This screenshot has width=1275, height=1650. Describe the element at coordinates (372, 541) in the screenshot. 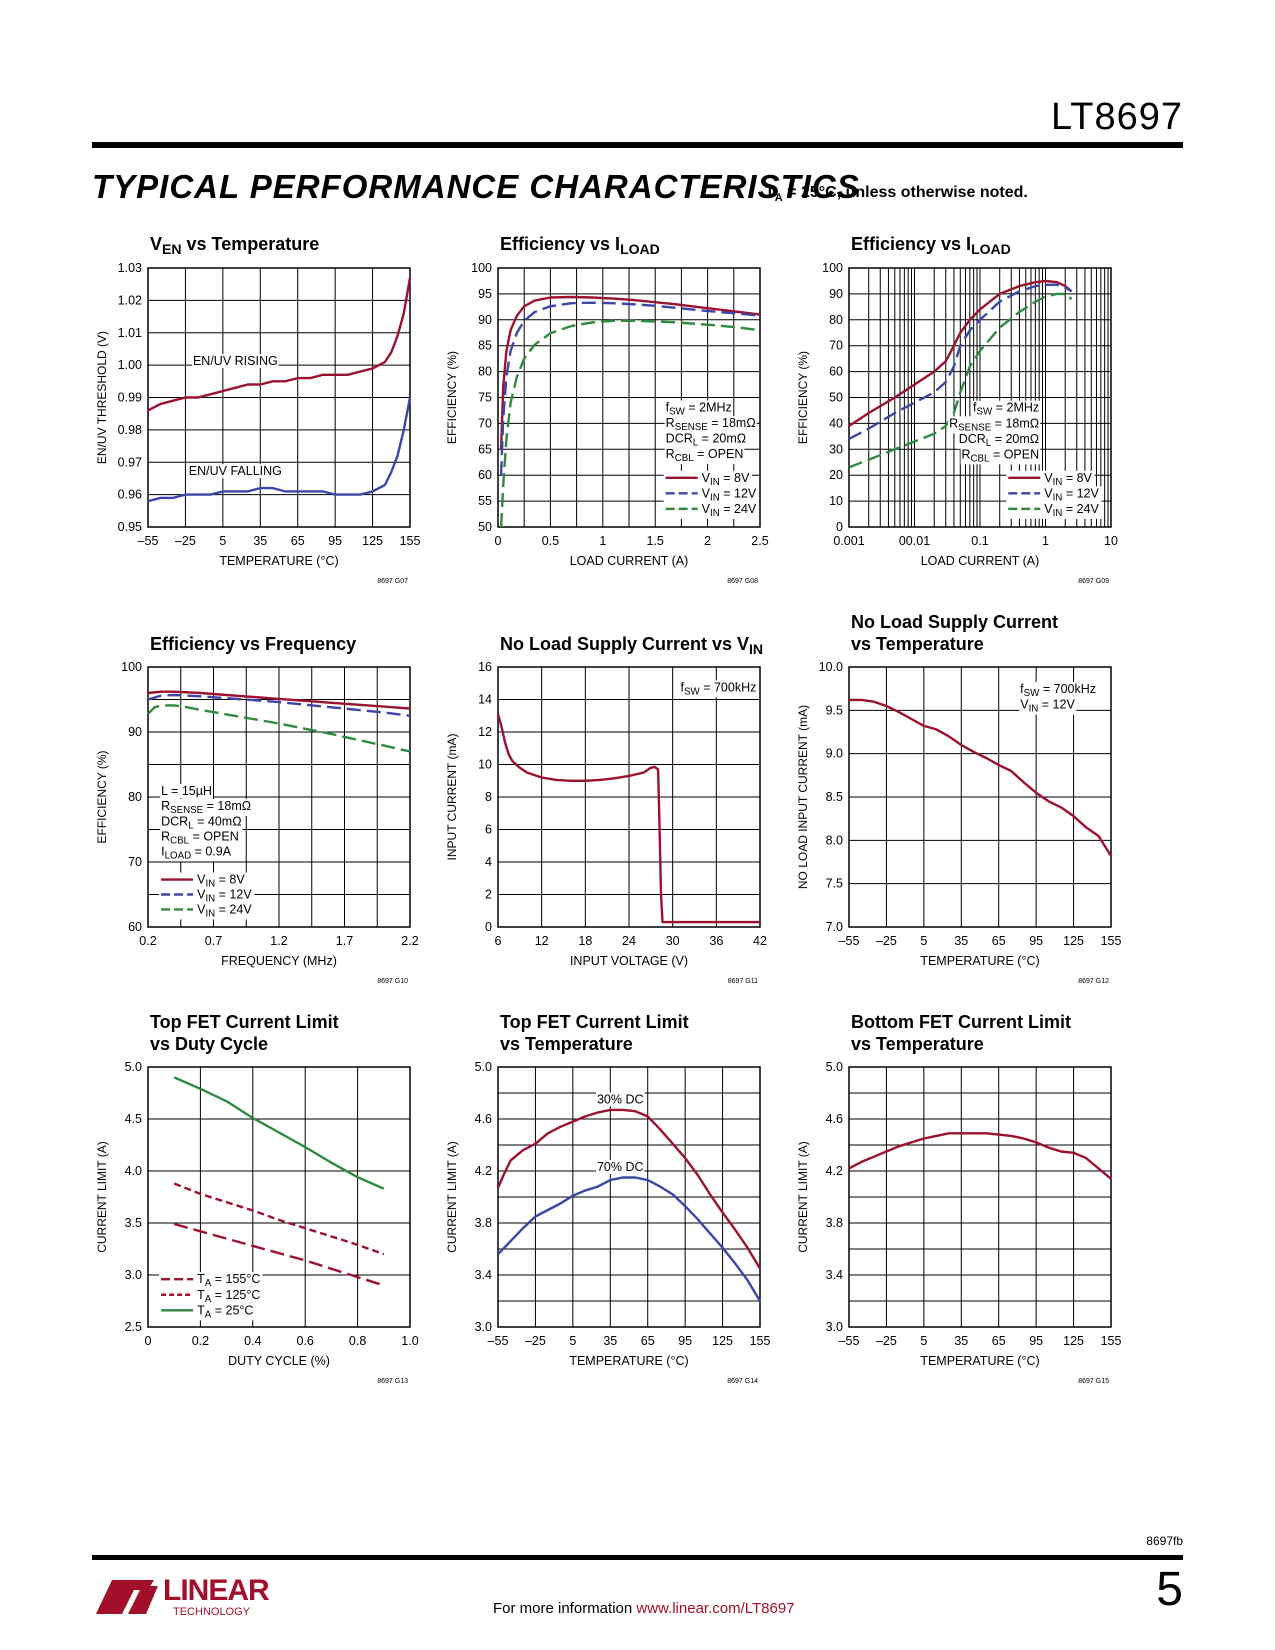

I see `x-tick-label: 125` at that location.